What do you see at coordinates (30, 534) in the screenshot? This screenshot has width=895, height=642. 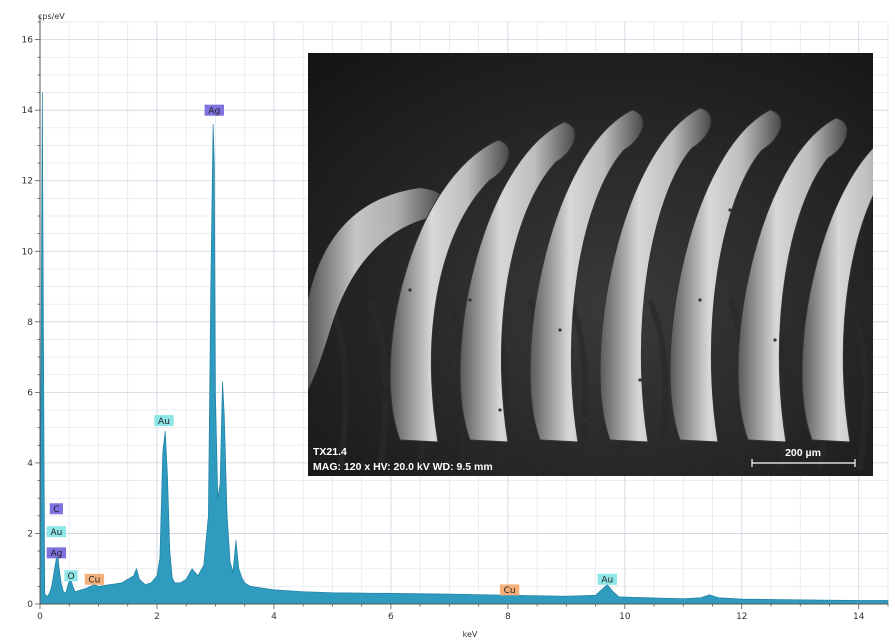 I see `y-tick-label: 2` at bounding box center [30, 534].